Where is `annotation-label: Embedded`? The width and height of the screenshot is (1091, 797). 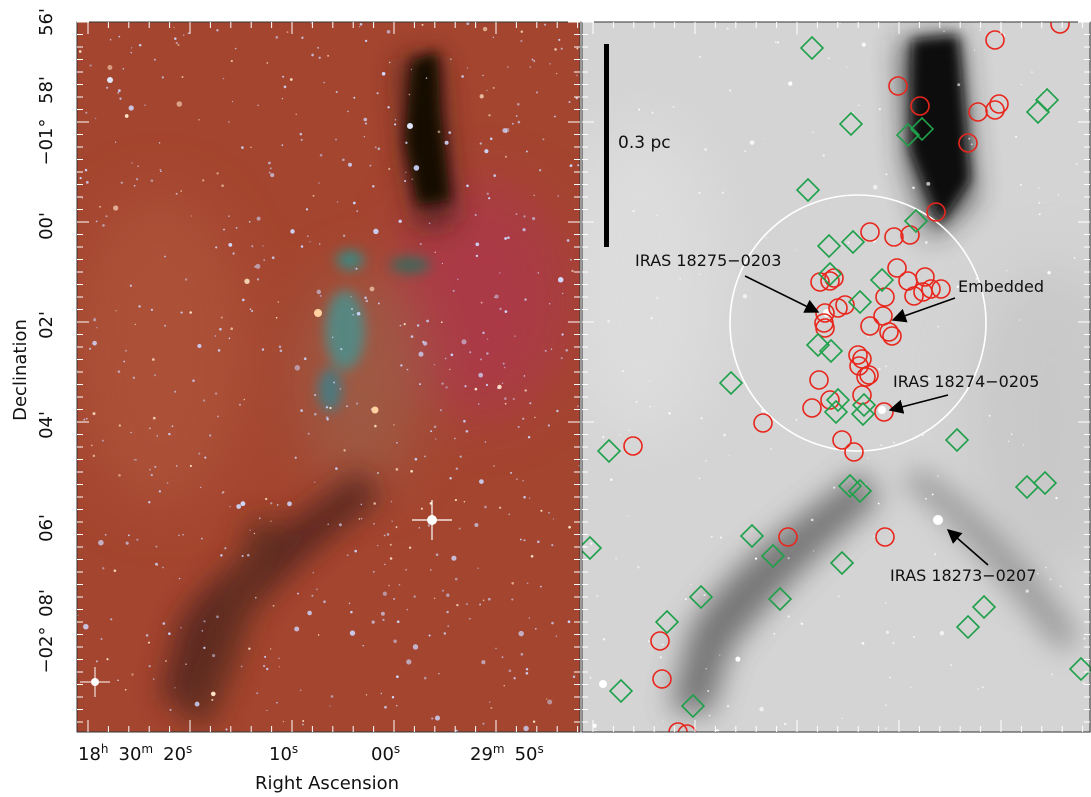
annotation-label: Embedded is located at coordinates (1001, 286).